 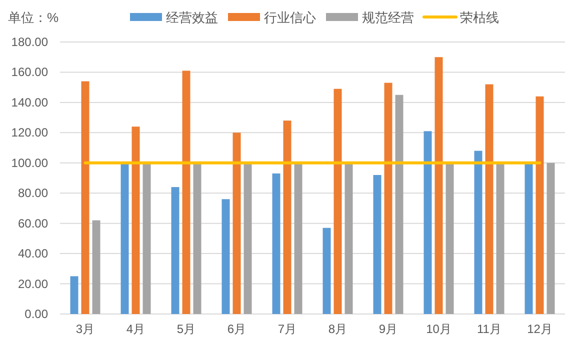 What do you see at coordinates (33, 17) in the screenshot?
I see `annotation: 单位：%` at bounding box center [33, 17].